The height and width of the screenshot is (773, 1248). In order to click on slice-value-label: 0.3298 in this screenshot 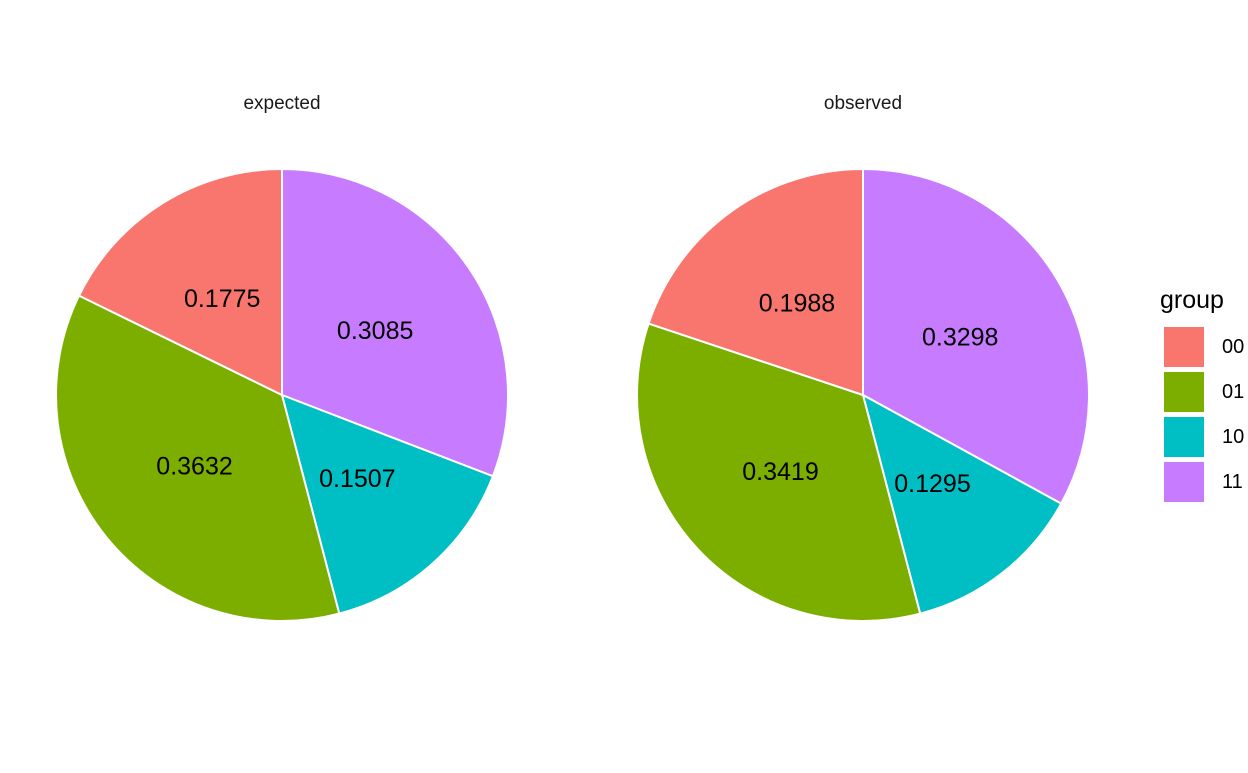, I will do `click(960, 337)`.